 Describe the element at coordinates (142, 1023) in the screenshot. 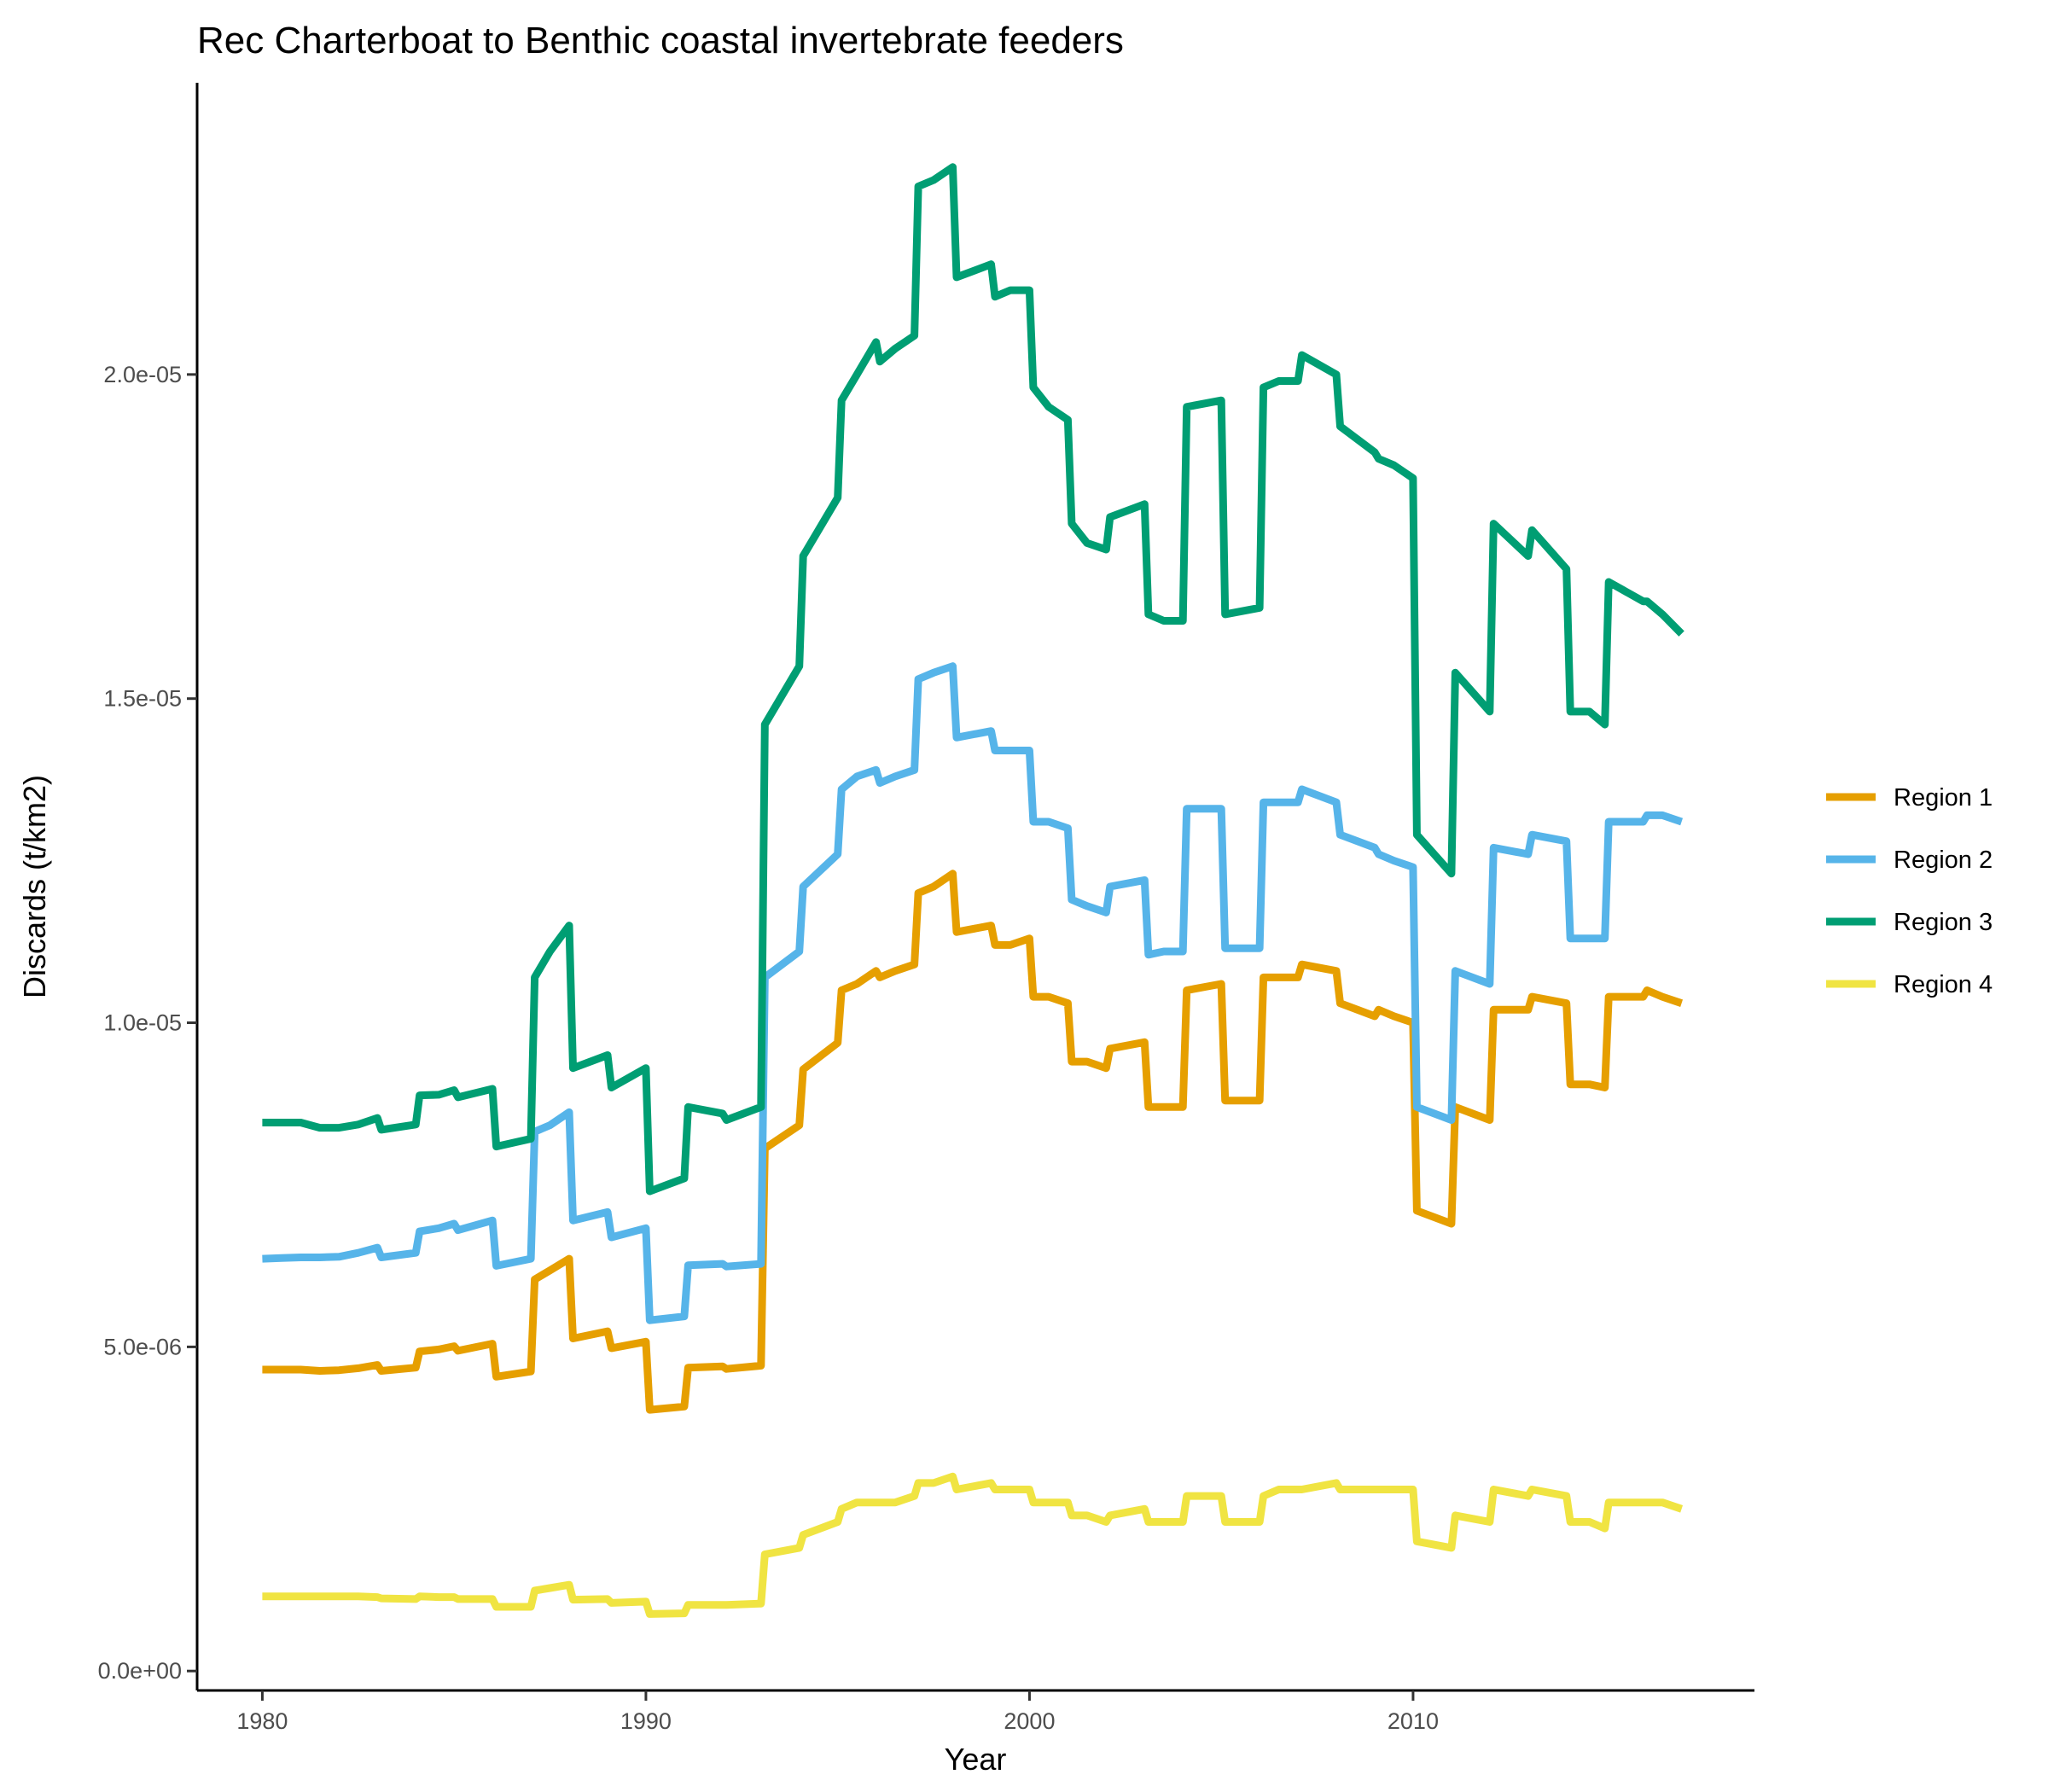

I see `y-tick-label: 1.0e-05` at that location.